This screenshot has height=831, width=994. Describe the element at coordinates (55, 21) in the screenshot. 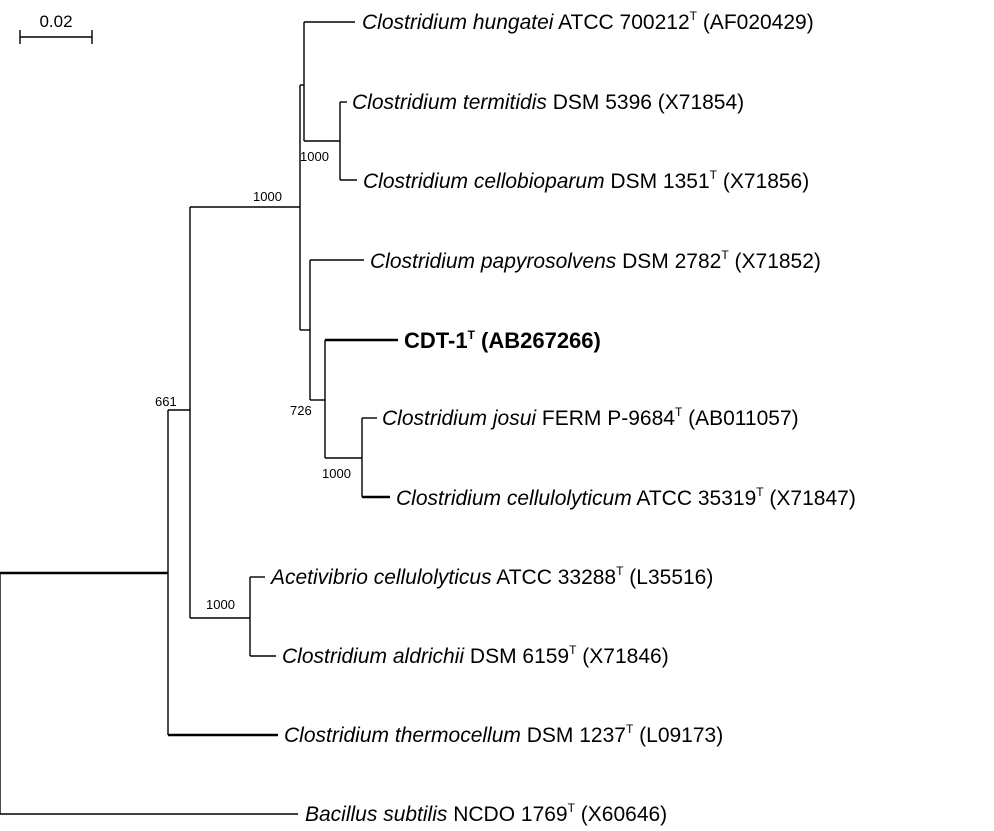

I see `scale-bar-label: 0.02` at that location.